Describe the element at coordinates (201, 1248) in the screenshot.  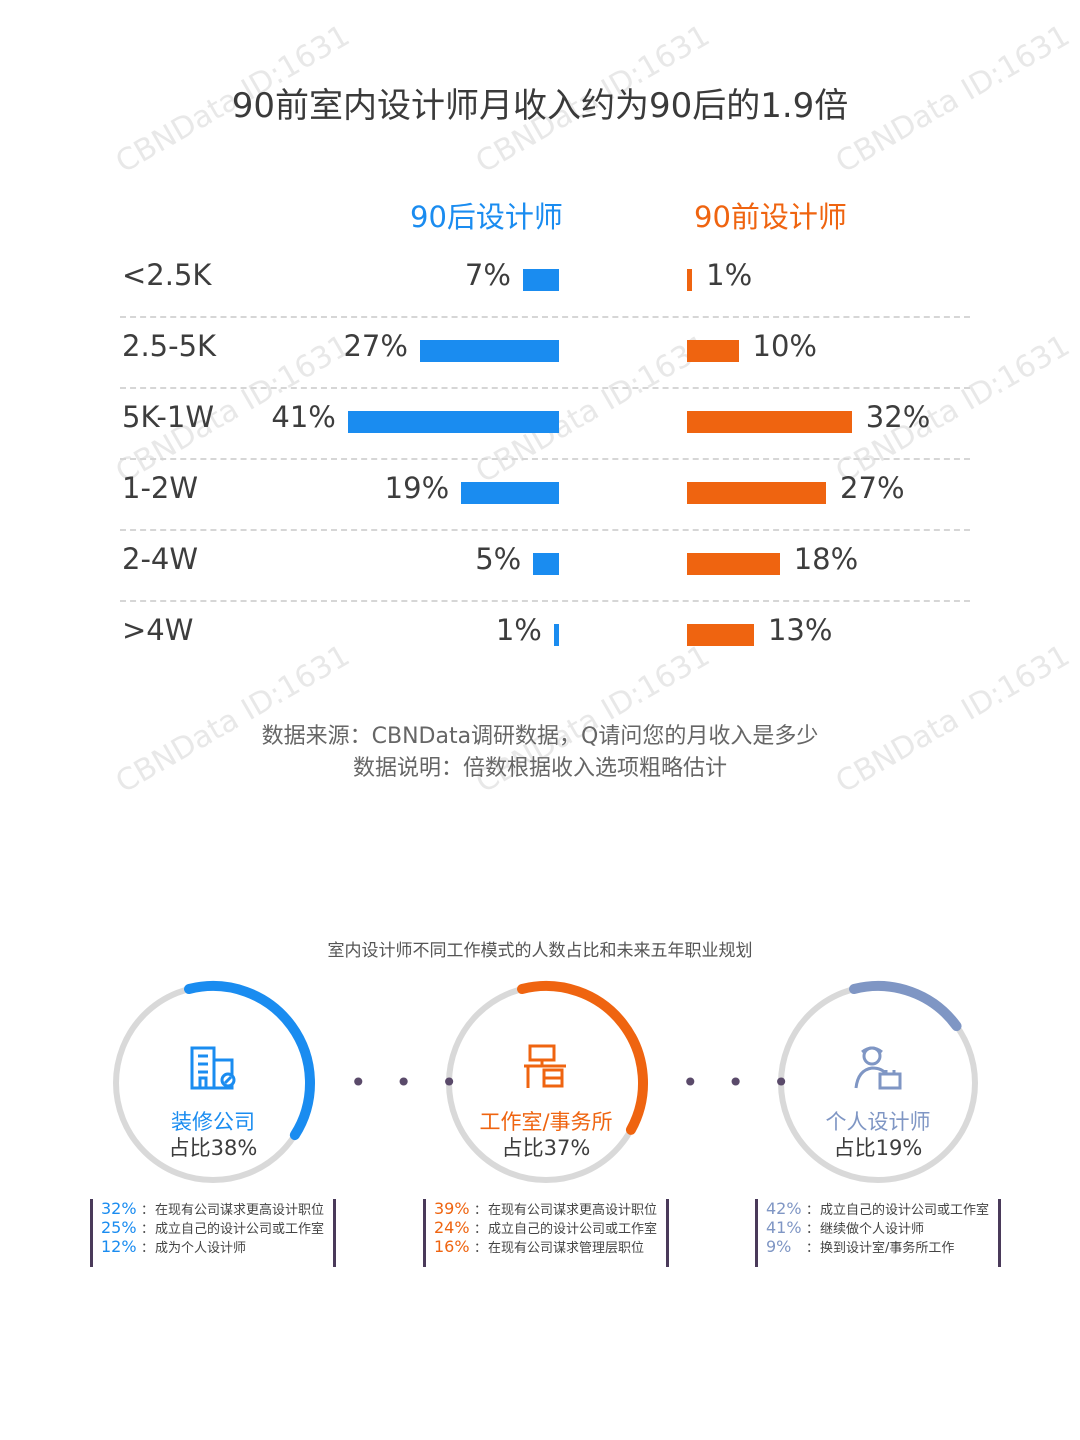
I see `plan-text: 成为个人设计师` at that location.